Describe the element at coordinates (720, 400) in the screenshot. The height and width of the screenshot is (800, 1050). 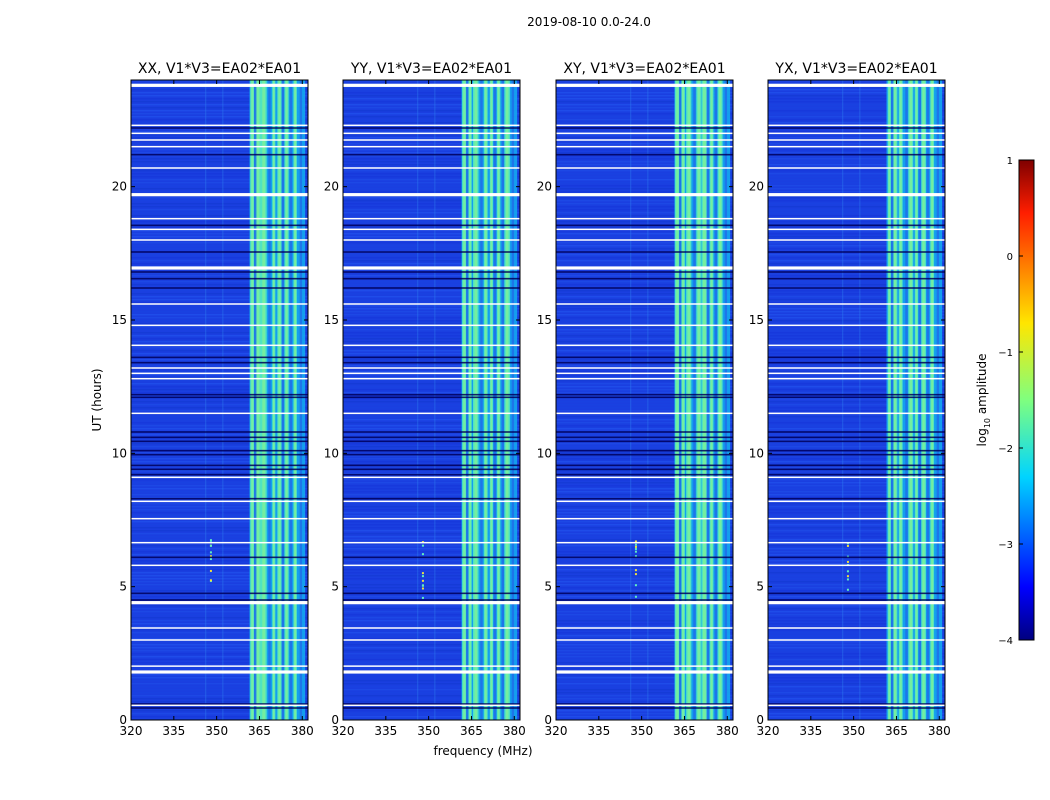
I see `rfi-column-core` at that location.